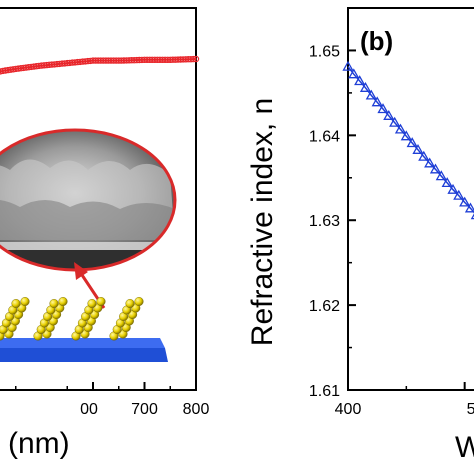 The image size is (474, 474). Describe the element at coordinates (470, 409) in the screenshot. I see `panel-b-x-tick-label: 50` at that location.